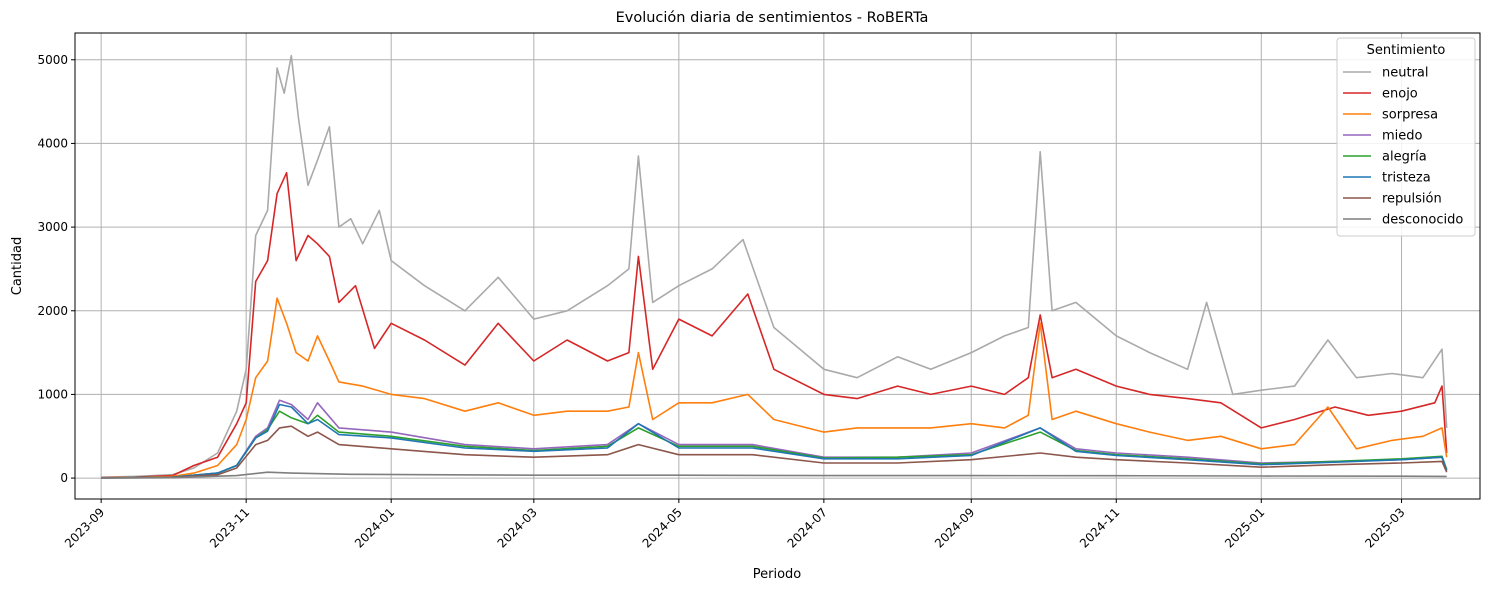  What do you see at coordinates (52, 60) in the screenshot?
I see `y-tick-label: 5000` at bounding box center [52, 60].